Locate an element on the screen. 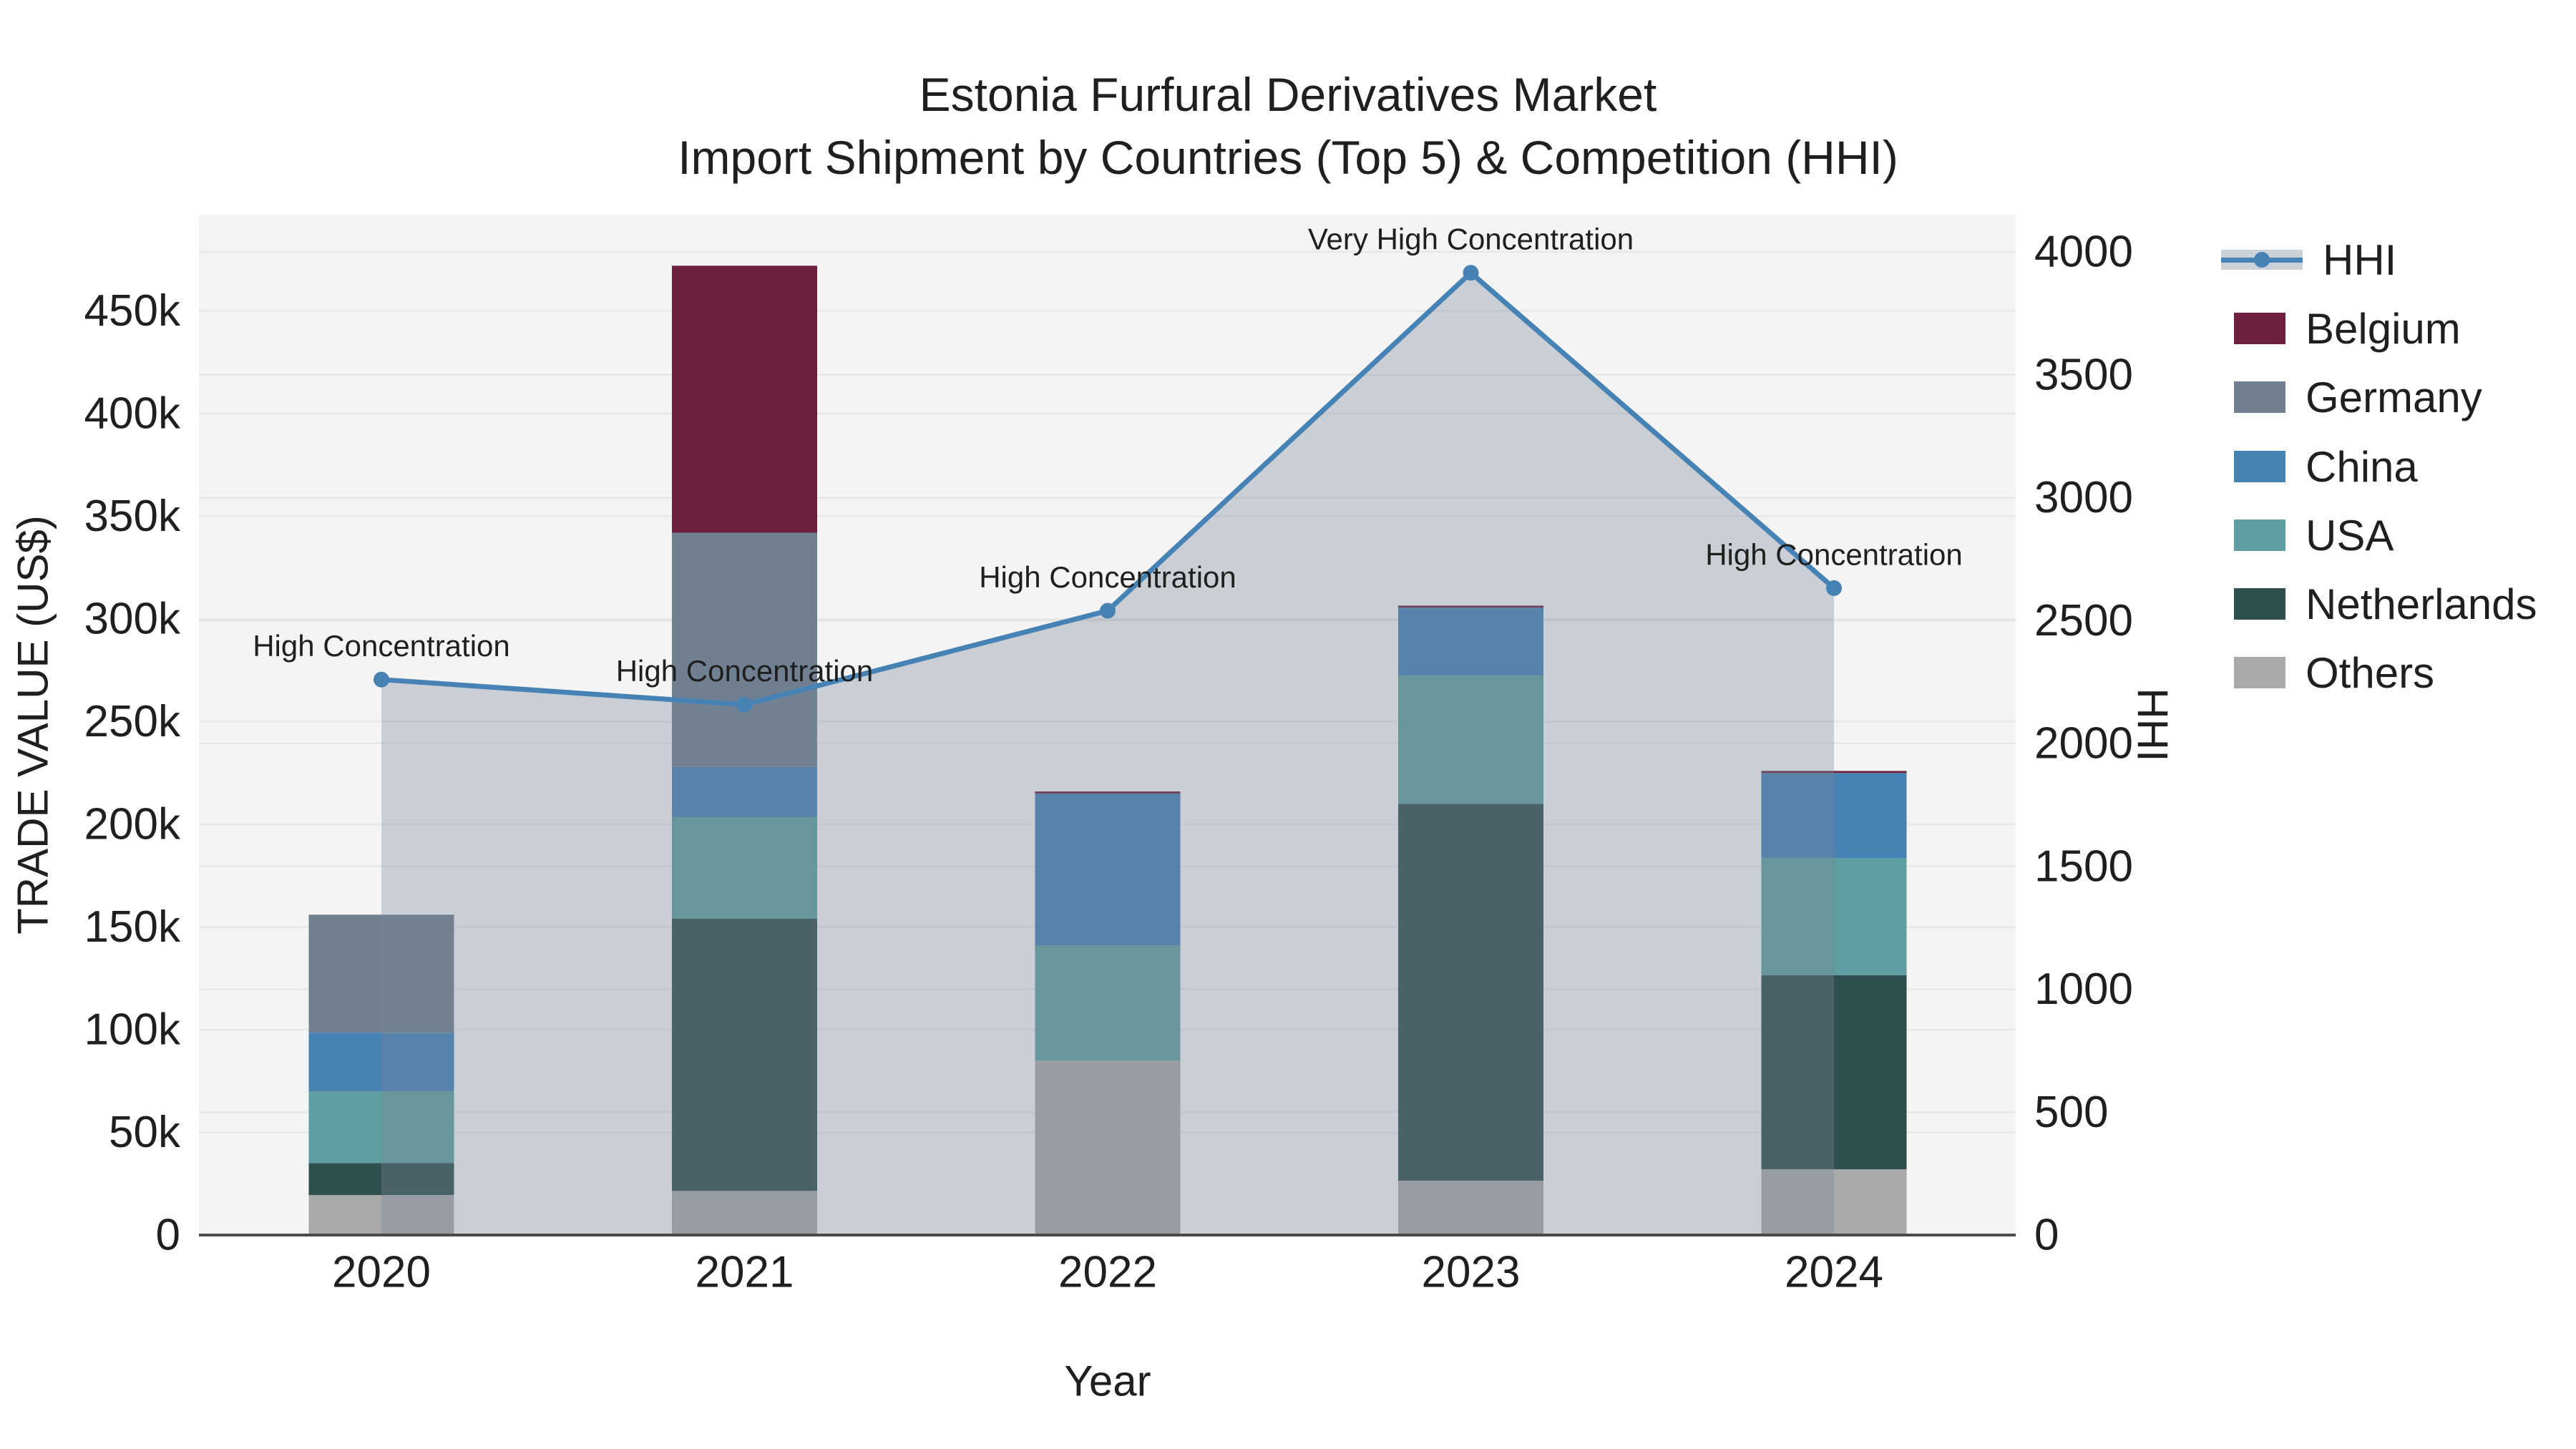 The width and height of the screenshot is (2576, 1449). bar-segment-2023-netherlands is located at coordinates (1470, 992).